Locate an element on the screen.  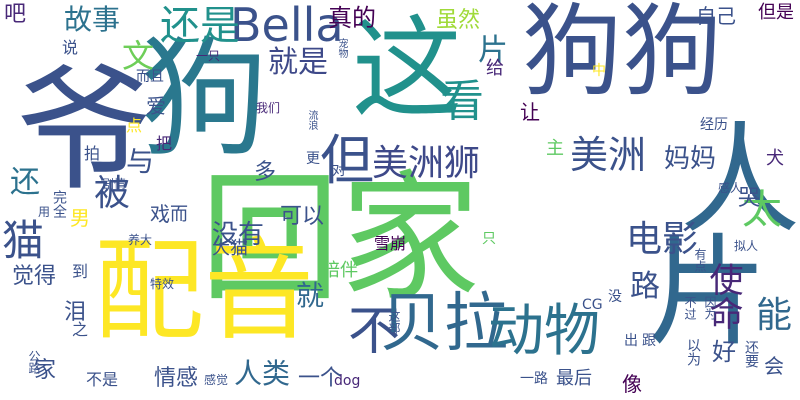
word-真的: 真的 is located at coordinates (352, 18).